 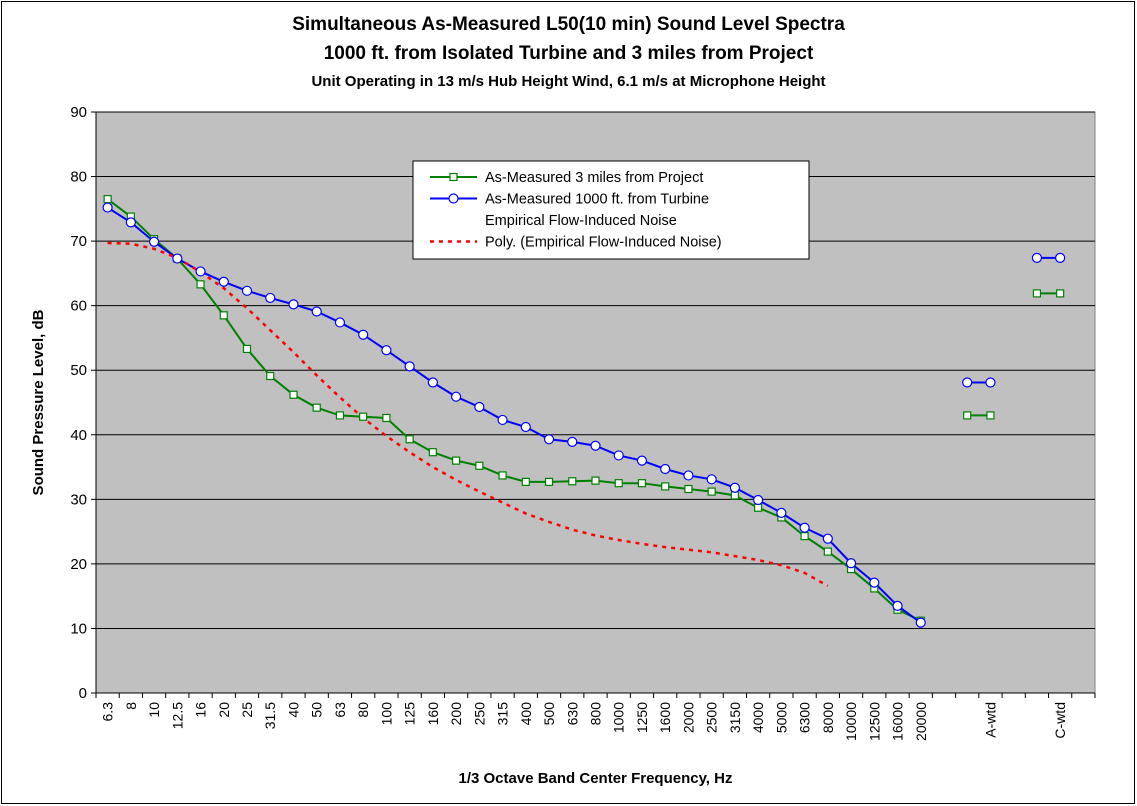 I want to click on x-tick-label: 5000, so click(x=781, y=717).